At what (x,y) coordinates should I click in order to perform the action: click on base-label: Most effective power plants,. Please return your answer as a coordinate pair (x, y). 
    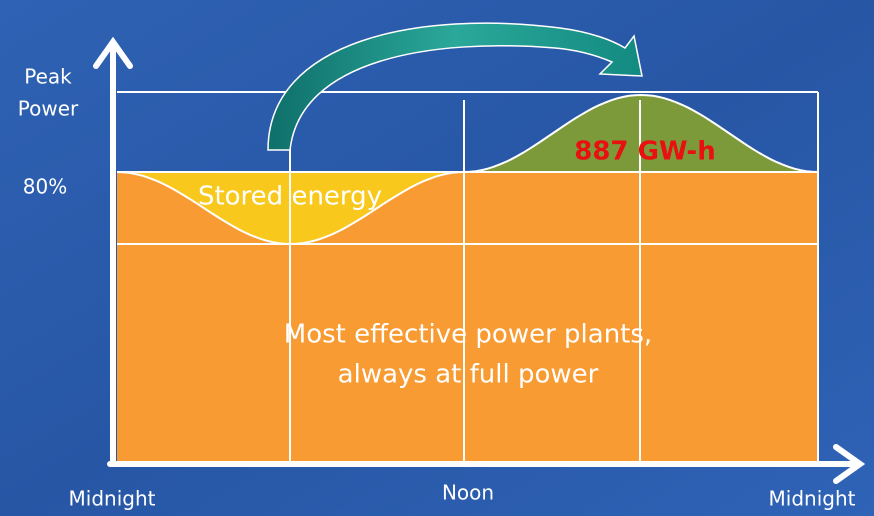
    Looking at the image, I should click on (468, 335).